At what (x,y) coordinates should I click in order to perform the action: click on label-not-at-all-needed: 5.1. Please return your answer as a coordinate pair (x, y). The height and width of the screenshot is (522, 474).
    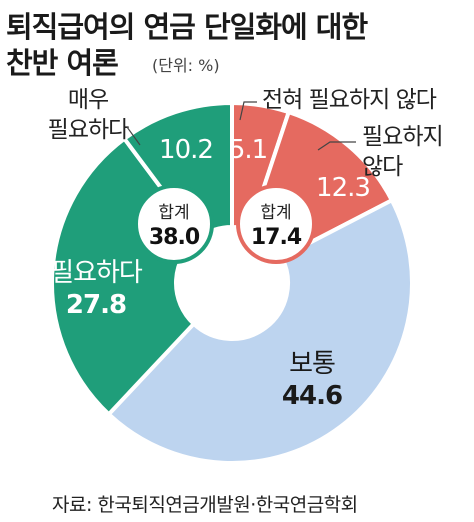
    Looking at the image, I should click on (248, 150).